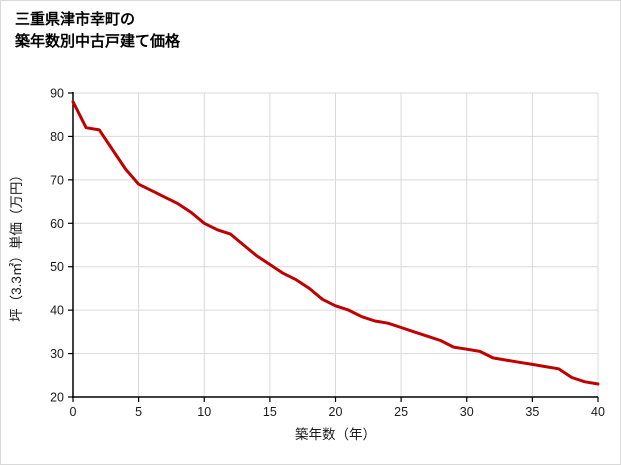 This screenshot has height=465, width=621. Describe the element at coordinates (138, 412) in the screenshot. I see `x-tick-label: 5` at that location.